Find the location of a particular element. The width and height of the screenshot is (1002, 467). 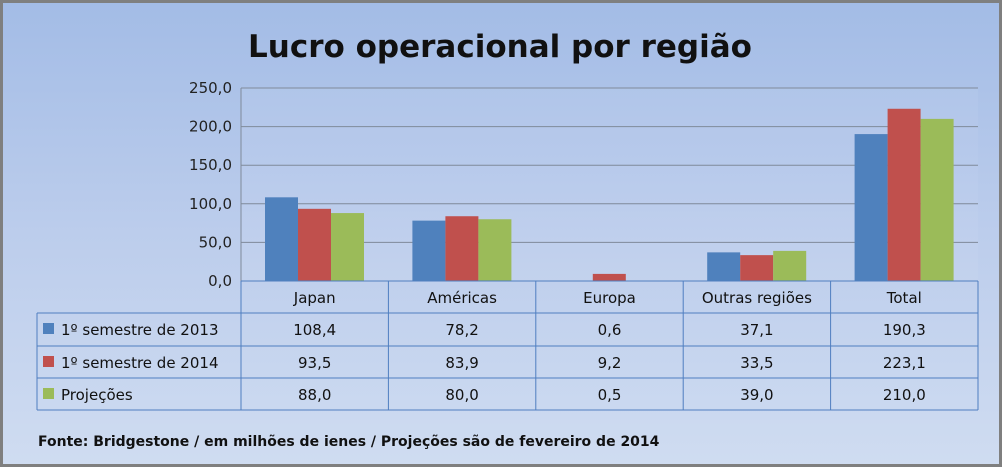

table-cell: 93,5 is located at coordinates (314, 363).